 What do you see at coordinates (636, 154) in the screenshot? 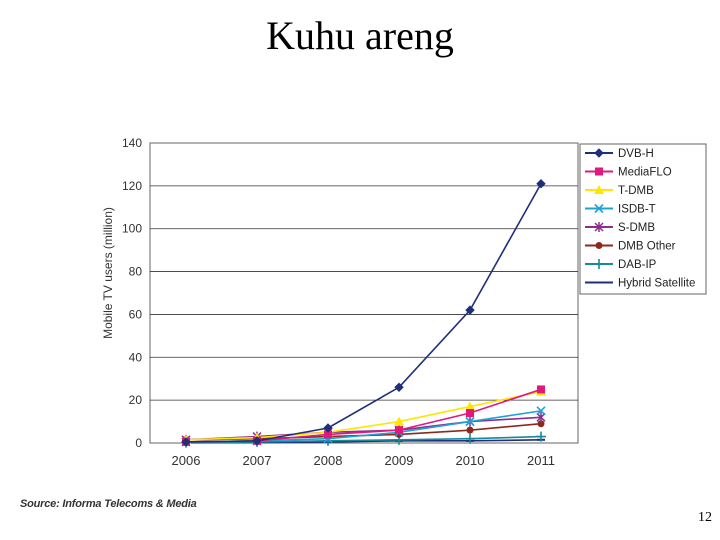
I see `legend-label: DVB-H` at bounding box center [636, 154].